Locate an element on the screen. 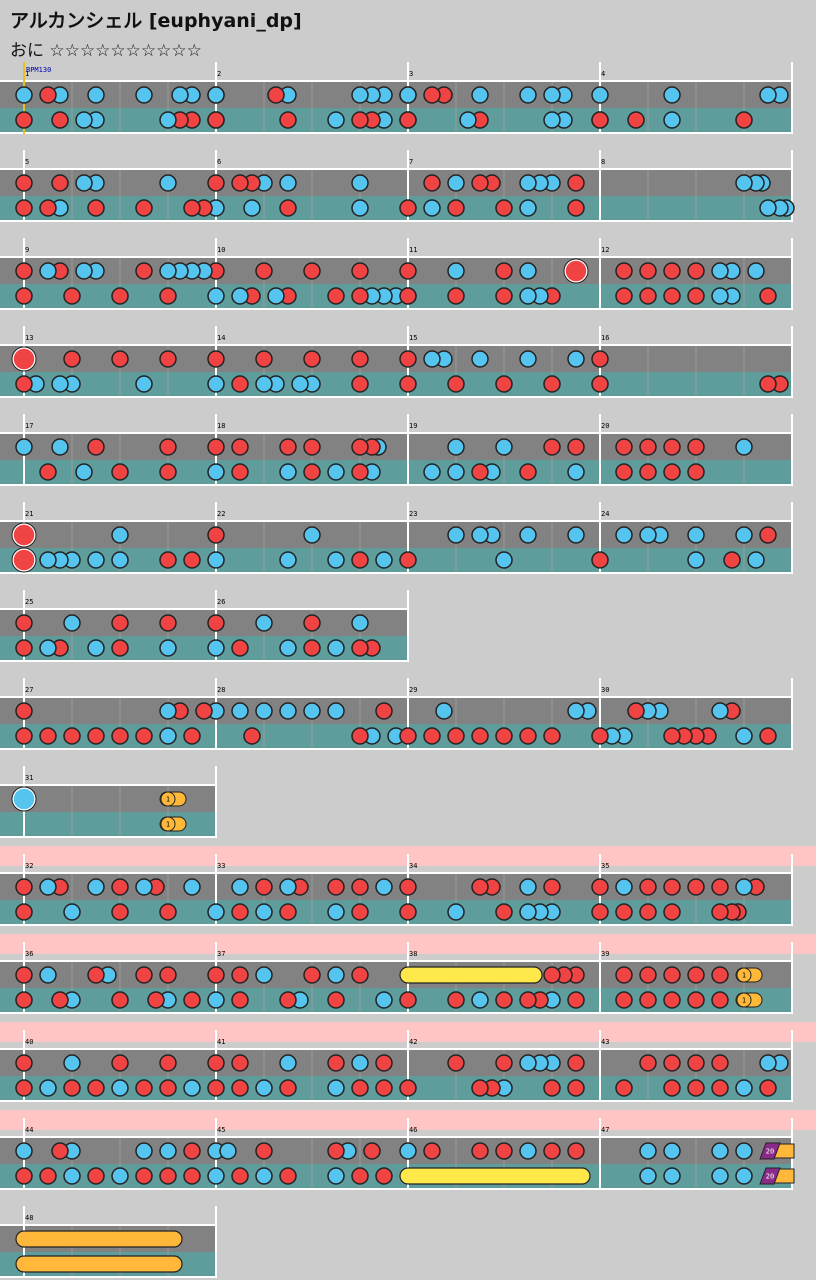 Image resolution: width=816 pixels, height=1280 pixels. chart-row: 27 28 29 30 is located at coordinates (396, 714).